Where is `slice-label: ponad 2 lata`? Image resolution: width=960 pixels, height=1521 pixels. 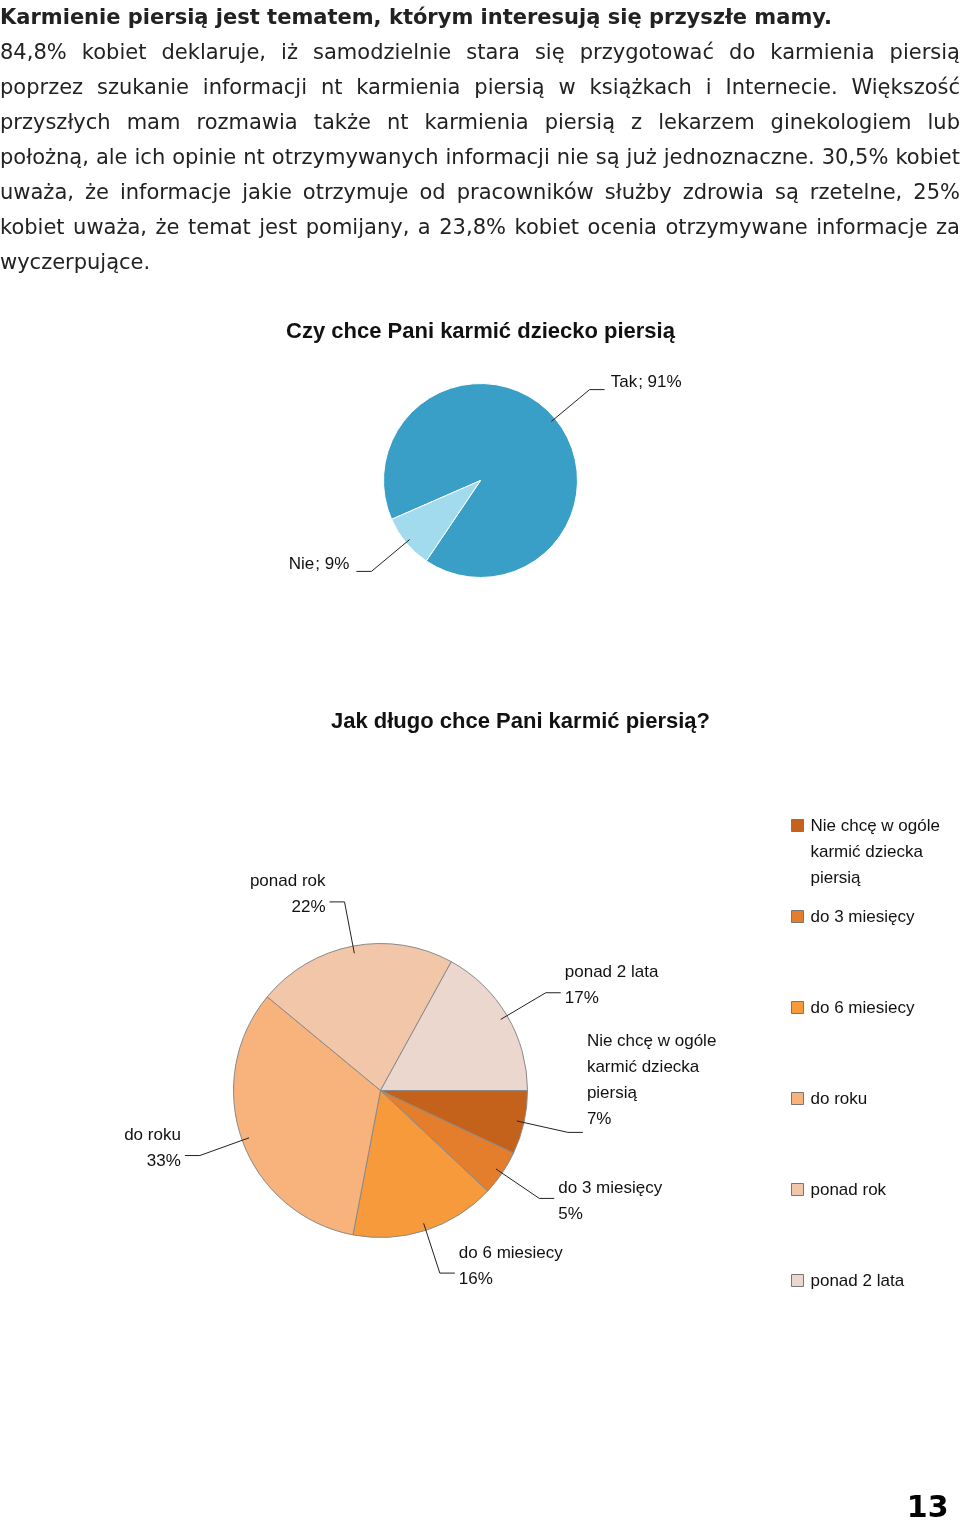 slice-label: ponad 2 lata is located at coordinates (611, 972).